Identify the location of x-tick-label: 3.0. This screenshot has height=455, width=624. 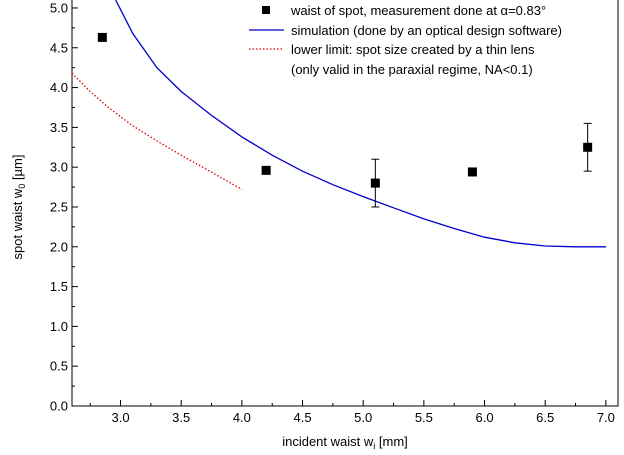
(120, 417).